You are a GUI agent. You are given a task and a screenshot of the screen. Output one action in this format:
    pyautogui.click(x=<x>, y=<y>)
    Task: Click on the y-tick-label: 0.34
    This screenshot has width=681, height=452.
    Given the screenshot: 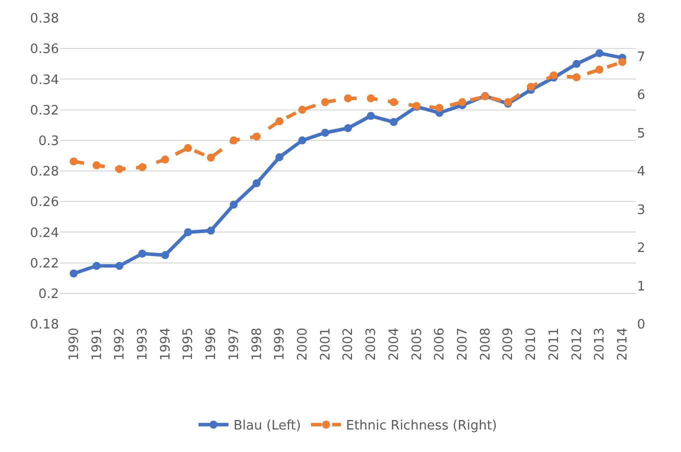 What is the action you would take?
    pyautogui.click(x=44, y=80)
    